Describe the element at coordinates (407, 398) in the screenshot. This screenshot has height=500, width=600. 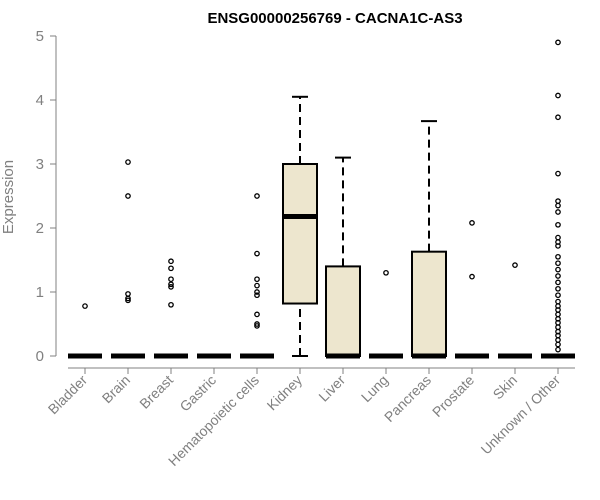
I see `x-tick-label: Pancreas` at that location.